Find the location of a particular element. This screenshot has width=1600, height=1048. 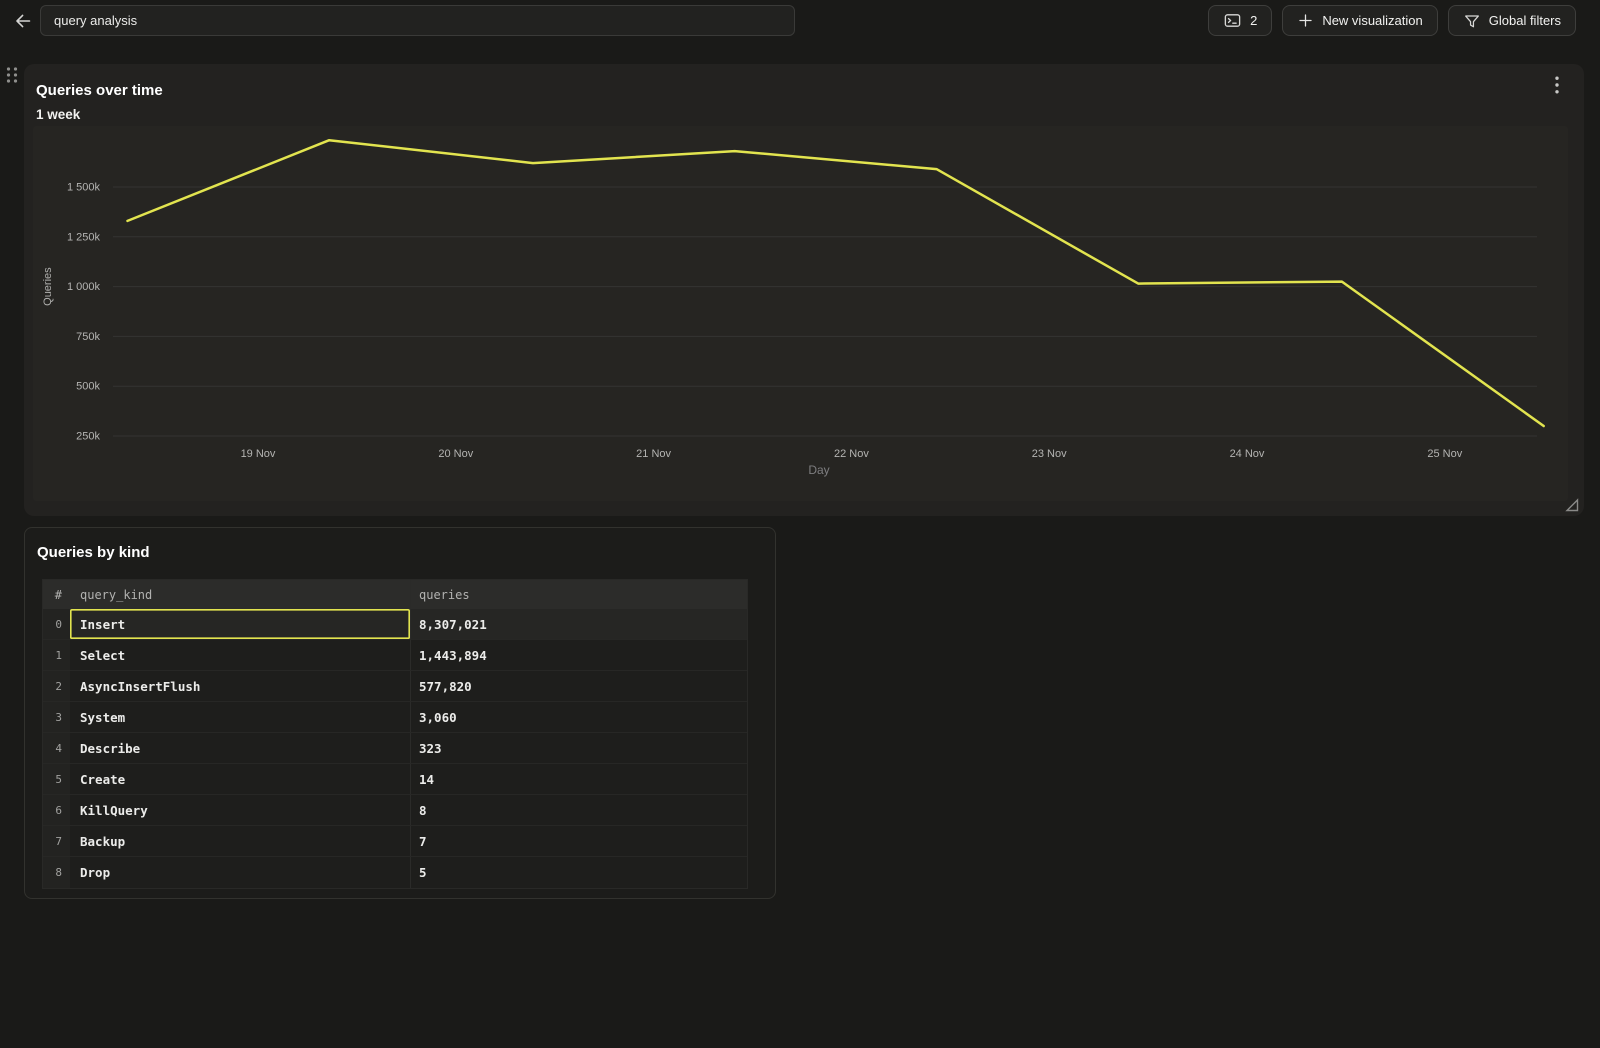

y-tick-label: 1 000k is located at coordinates (84, 287).